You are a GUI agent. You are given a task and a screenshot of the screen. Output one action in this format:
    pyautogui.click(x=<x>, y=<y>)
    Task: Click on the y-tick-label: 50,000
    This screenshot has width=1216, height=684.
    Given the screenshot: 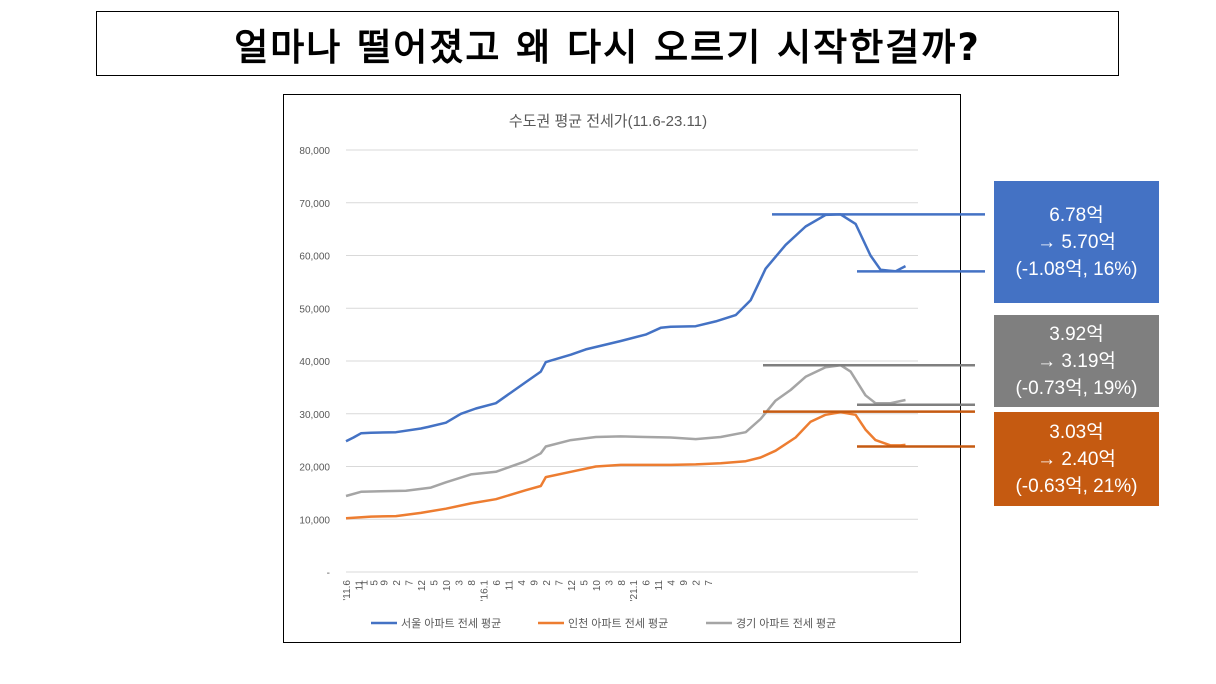 What is the action you would take?
    pyautogui.click(x=314, y=309)
    